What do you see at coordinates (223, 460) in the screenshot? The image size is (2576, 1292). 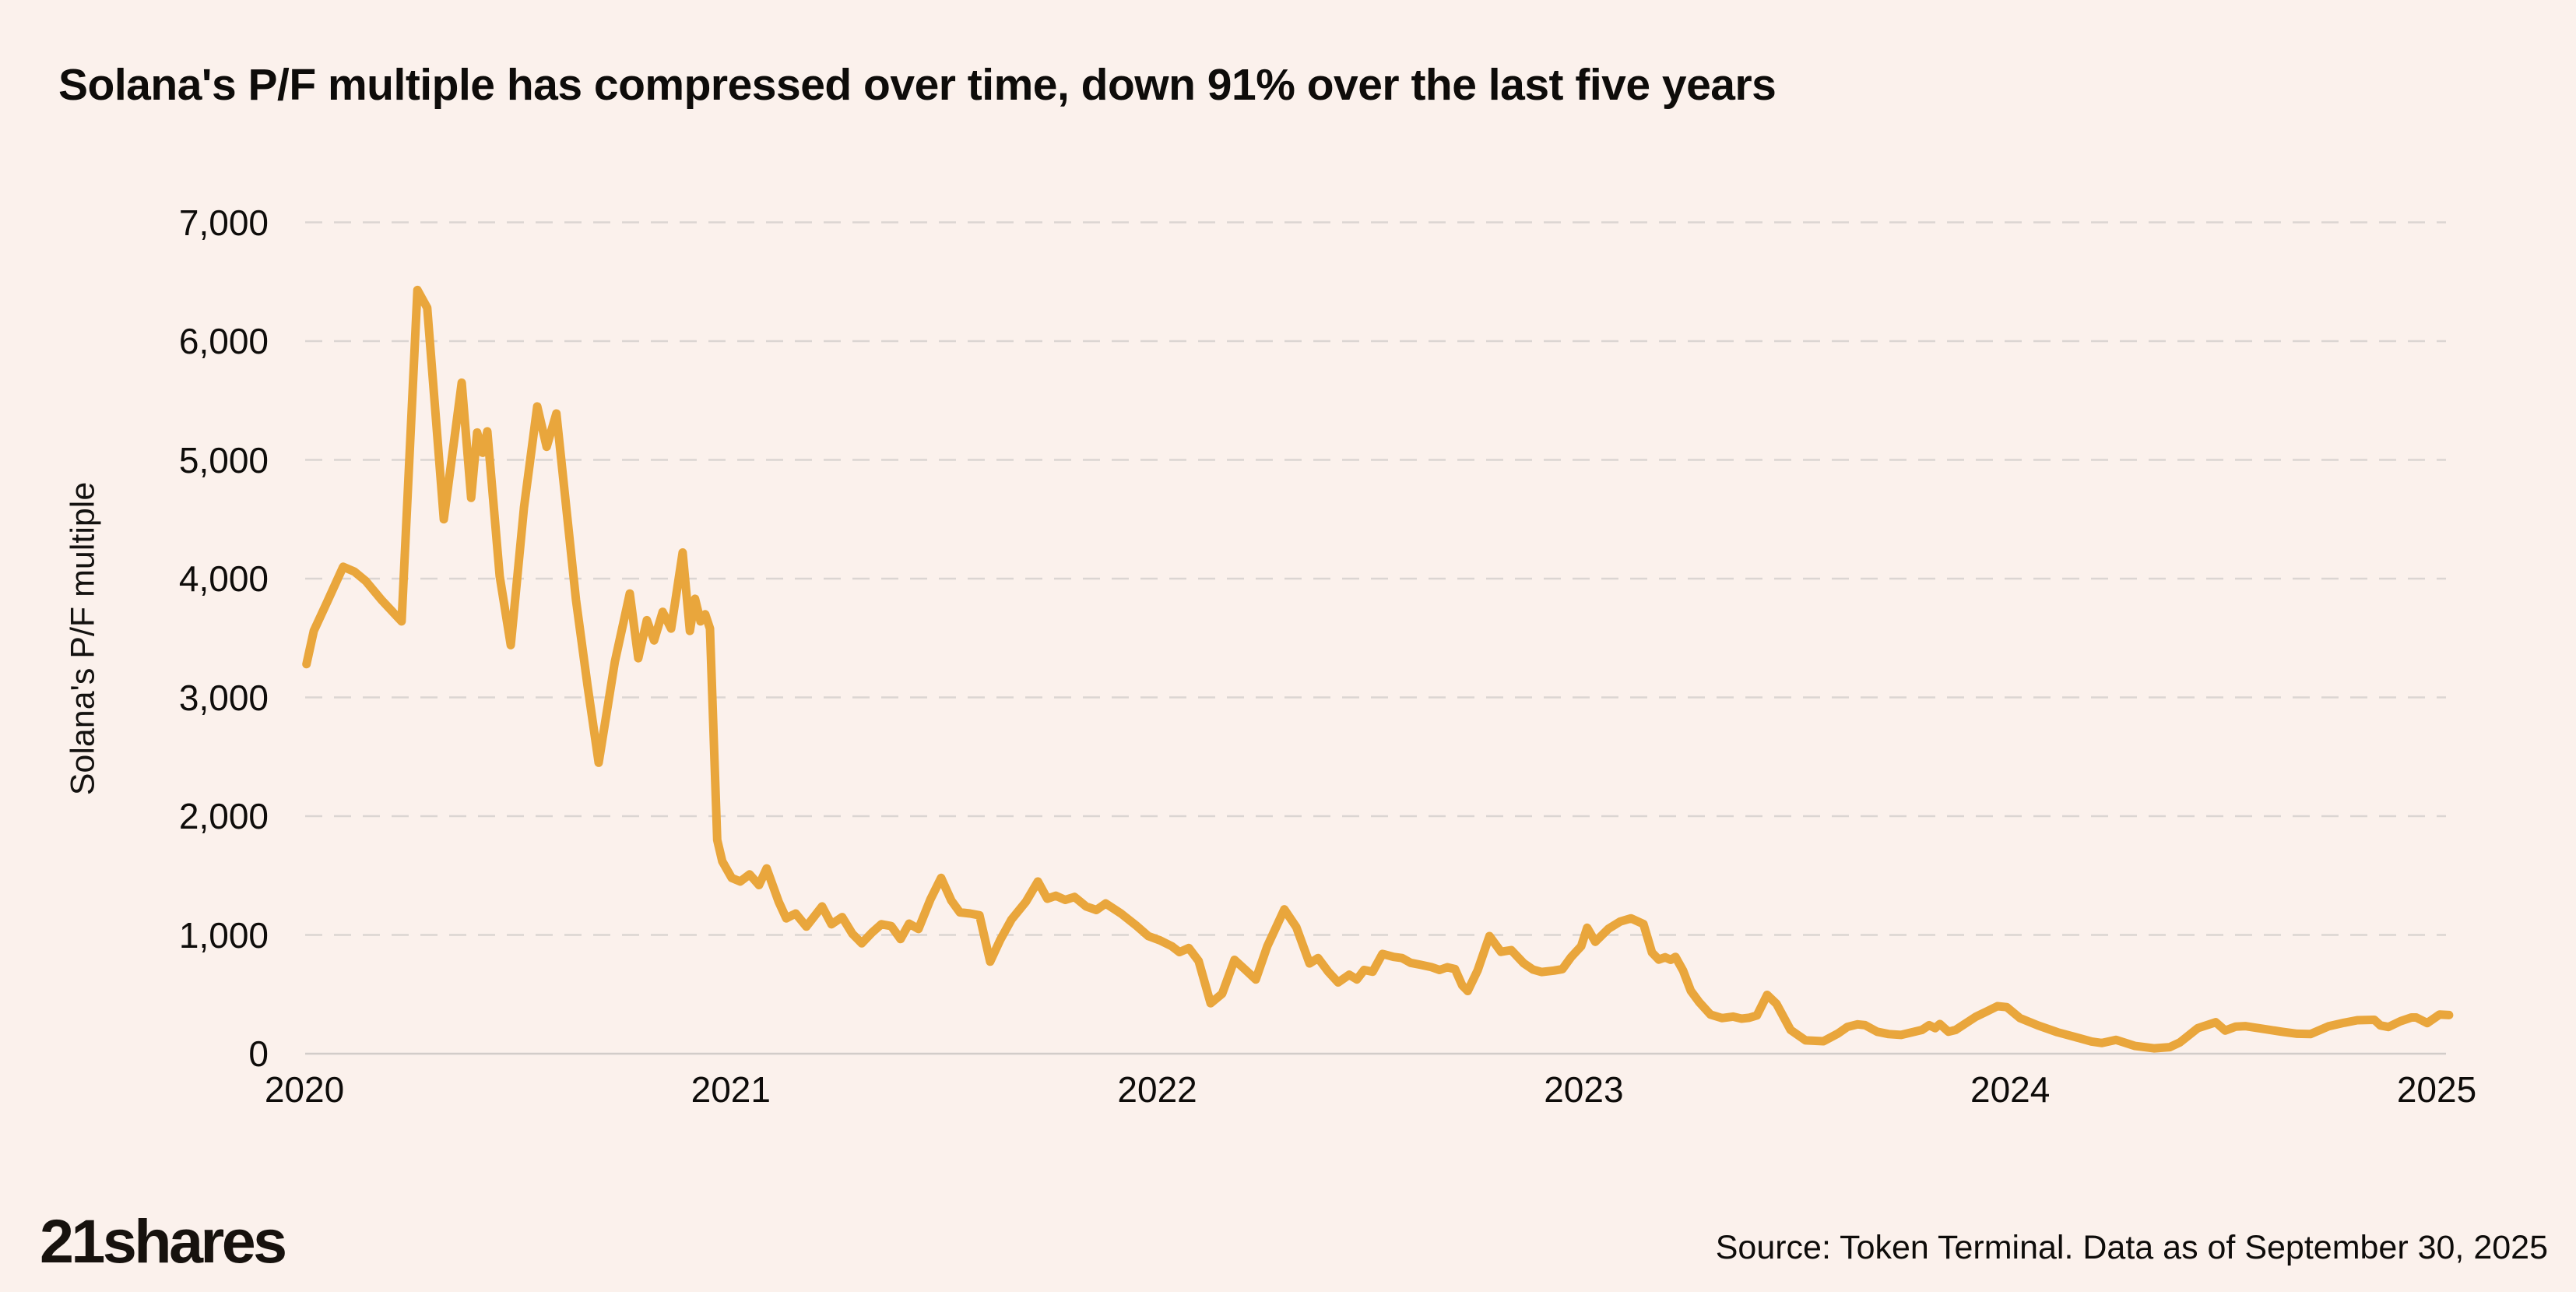 I see `y-tick-label: 5,000` at bounding box center [223, 460].